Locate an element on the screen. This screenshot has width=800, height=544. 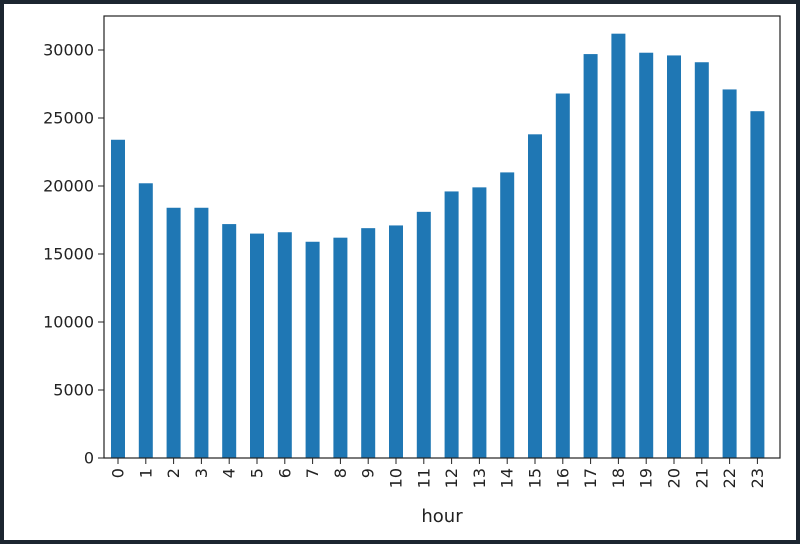
x-tick-label: 19 is located at coordinates (646, 478).